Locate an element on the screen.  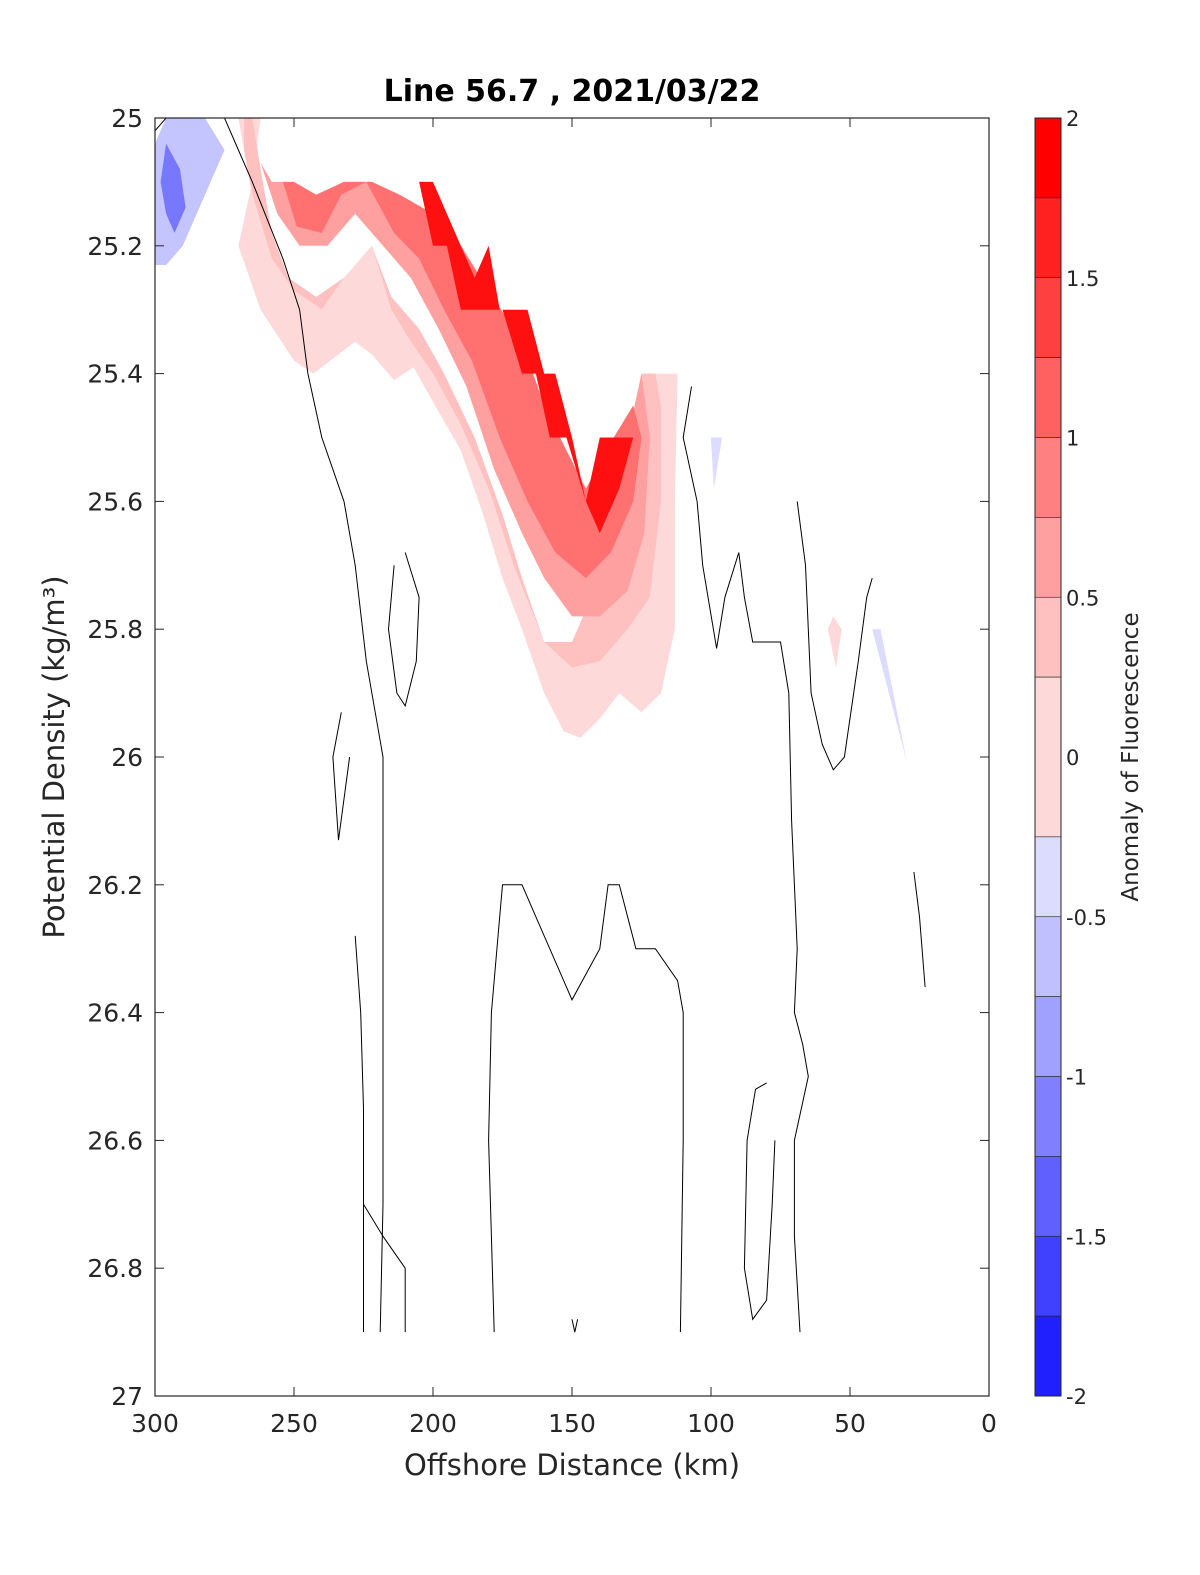
y-tick-labels: 25 25.2 25.4 25.6 25.8 26 26.2 26.4 26.6 26.8 27 is located at coordinates (115, 757).